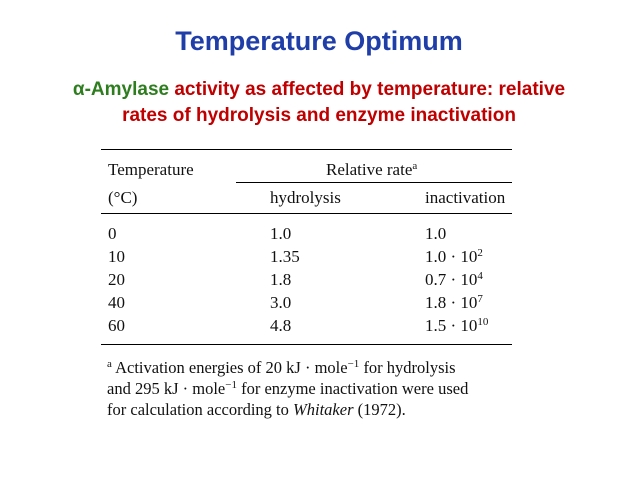 The height and width of the screenshot is (479, 638). I want to click on cell-inactivation: 1.5 · 10¹⁰, so click(456, 326).